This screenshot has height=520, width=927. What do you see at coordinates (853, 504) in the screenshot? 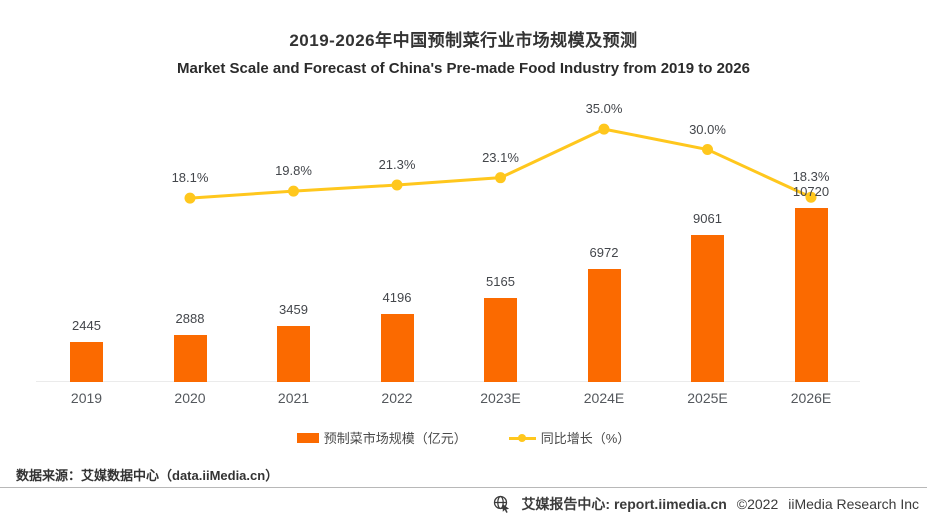
I see `company-name: iiMedia Research Inc` at bounding box center [853, 504].